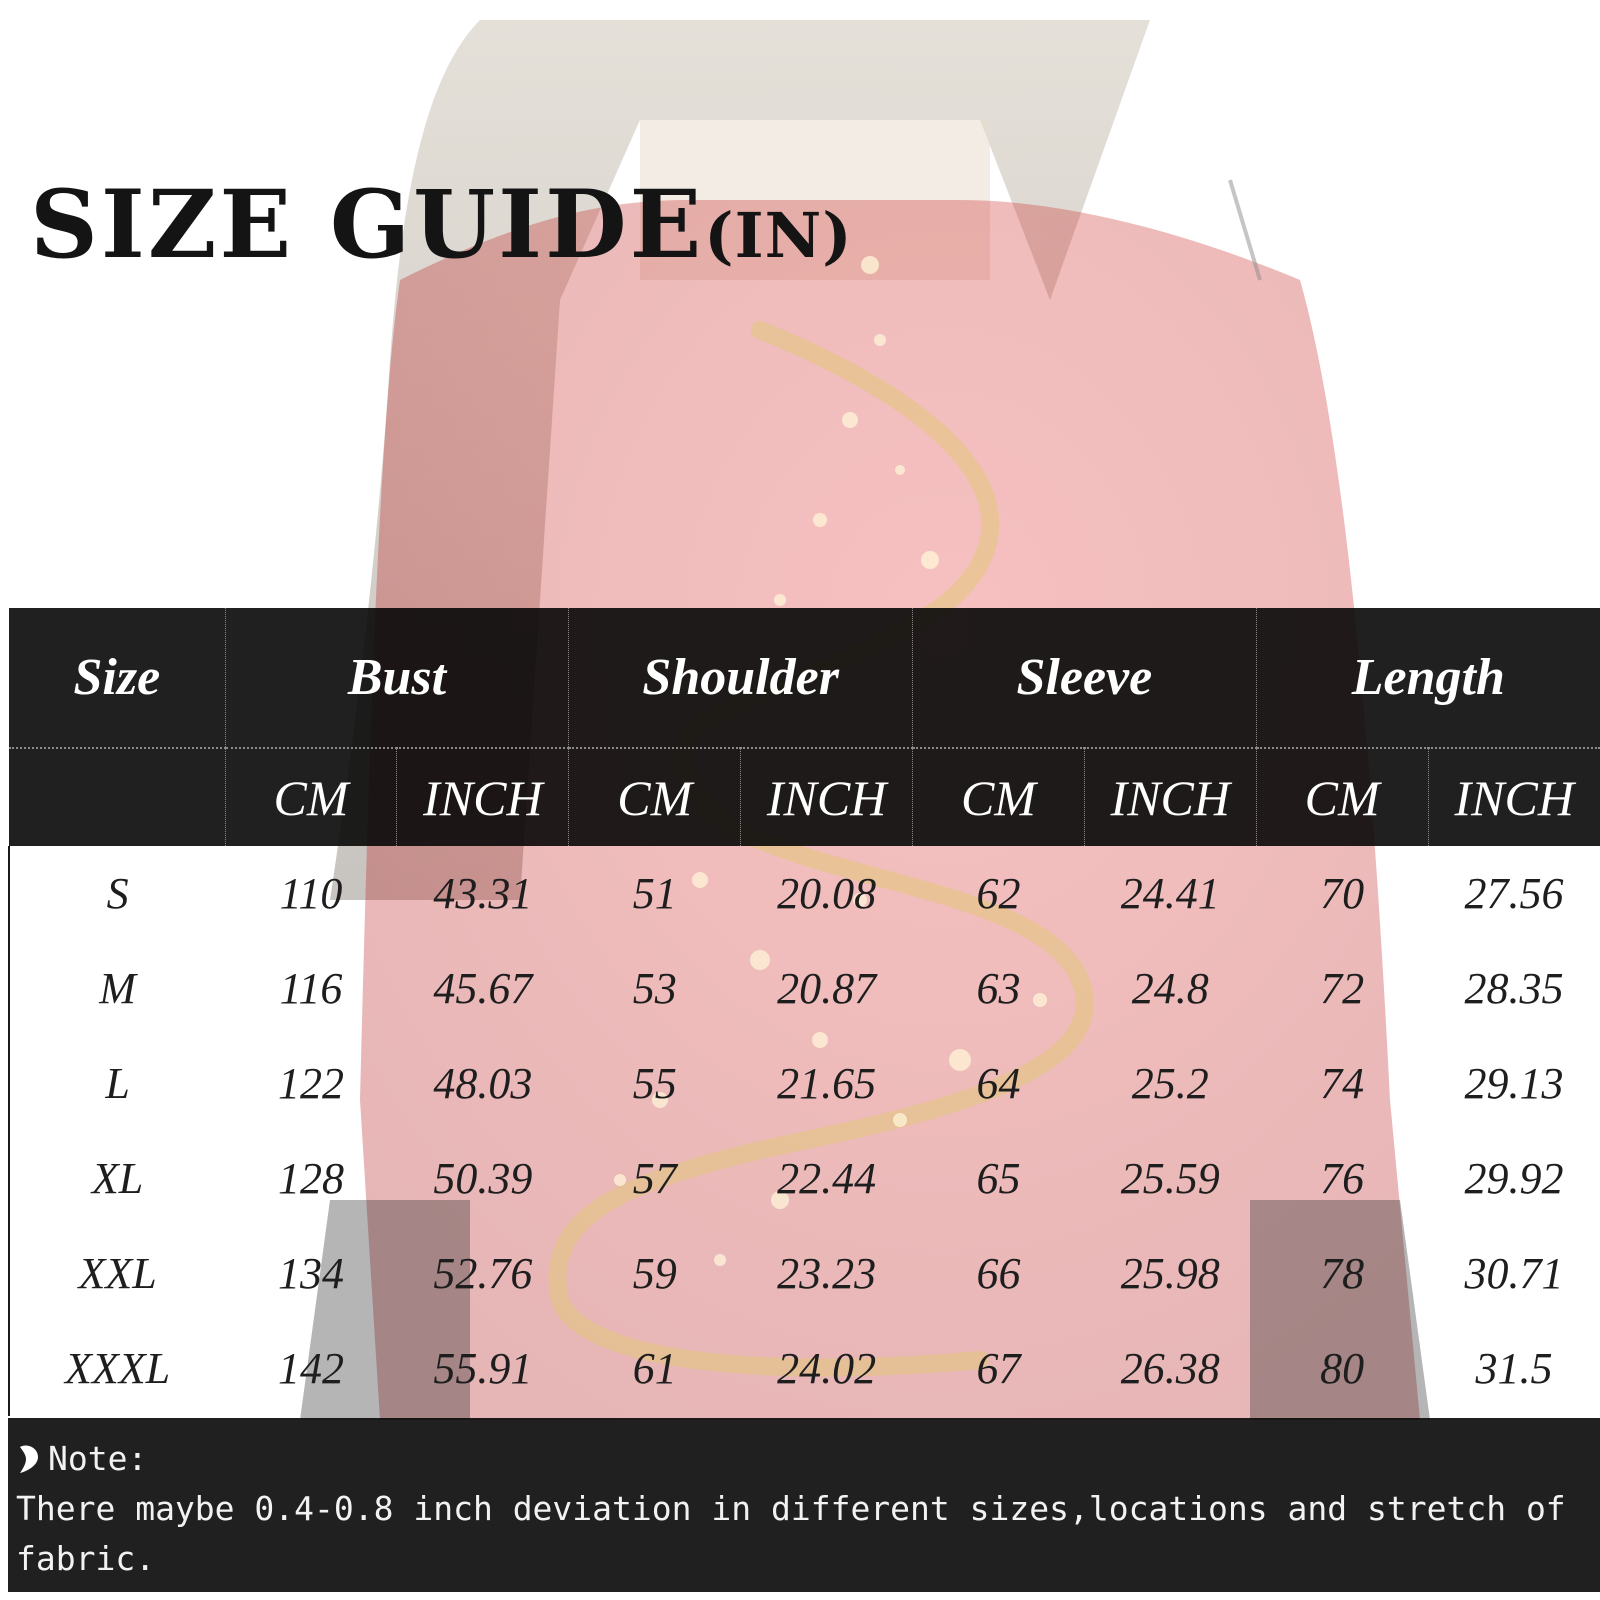 Image resolution: width=1600 pixels, height=1600 pixels. Describe the element at coordinates (483, 1083) in the screenshot. I see `bust-inch: 48.03` at that location.